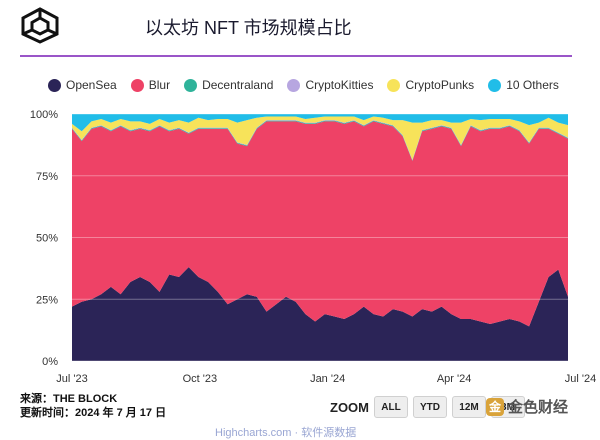 The width and height of the screenshot is (600, 440). Describe the element at coordinates (44, 115) in the screenshot. I see `y-tick-label: 100%` at that location.